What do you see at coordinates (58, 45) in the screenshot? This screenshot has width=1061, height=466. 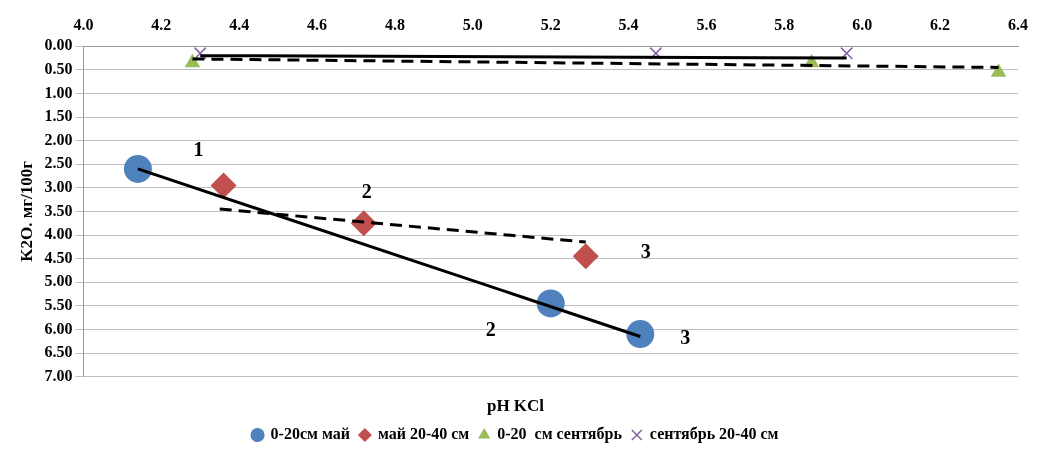 I see `y-tick-label: 0.00` at bounding box center [58, 45].